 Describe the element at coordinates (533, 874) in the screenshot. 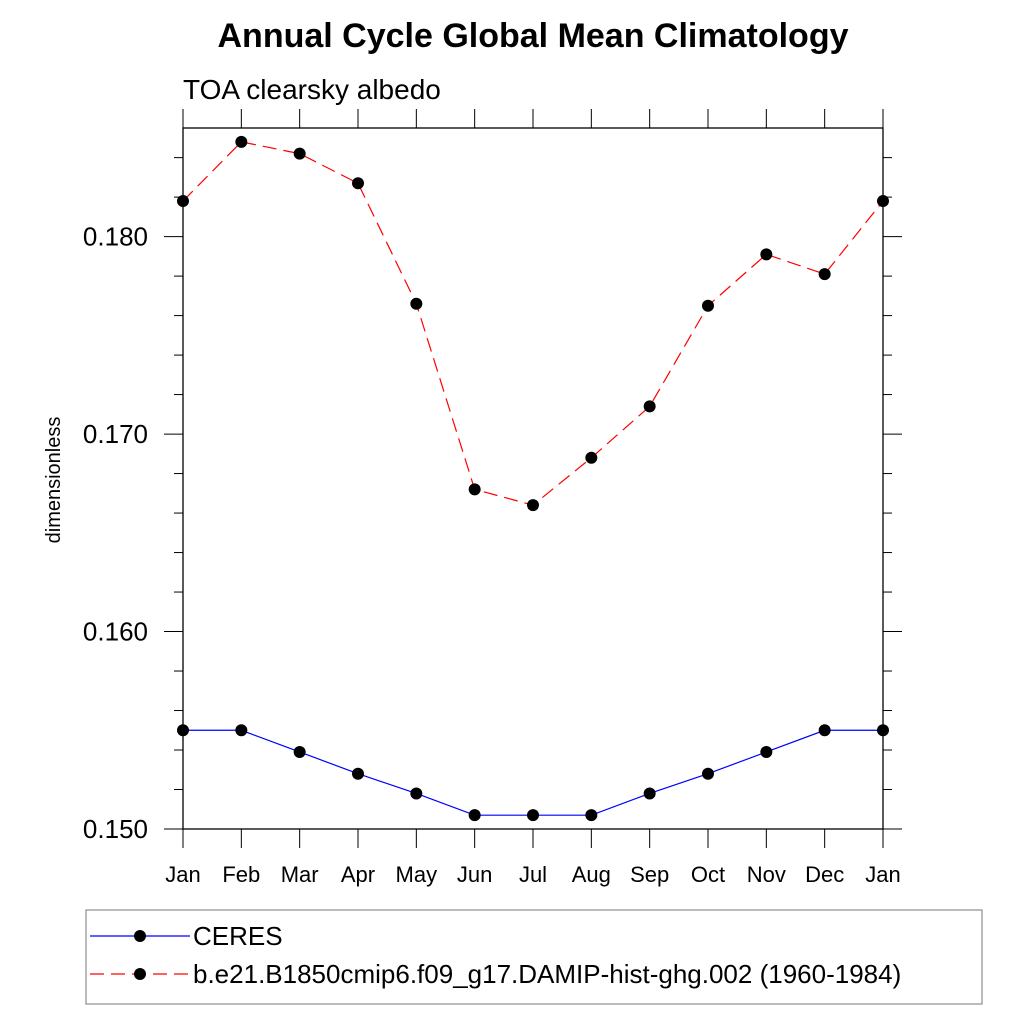

I see `x-tick-label: Jul` at that location.